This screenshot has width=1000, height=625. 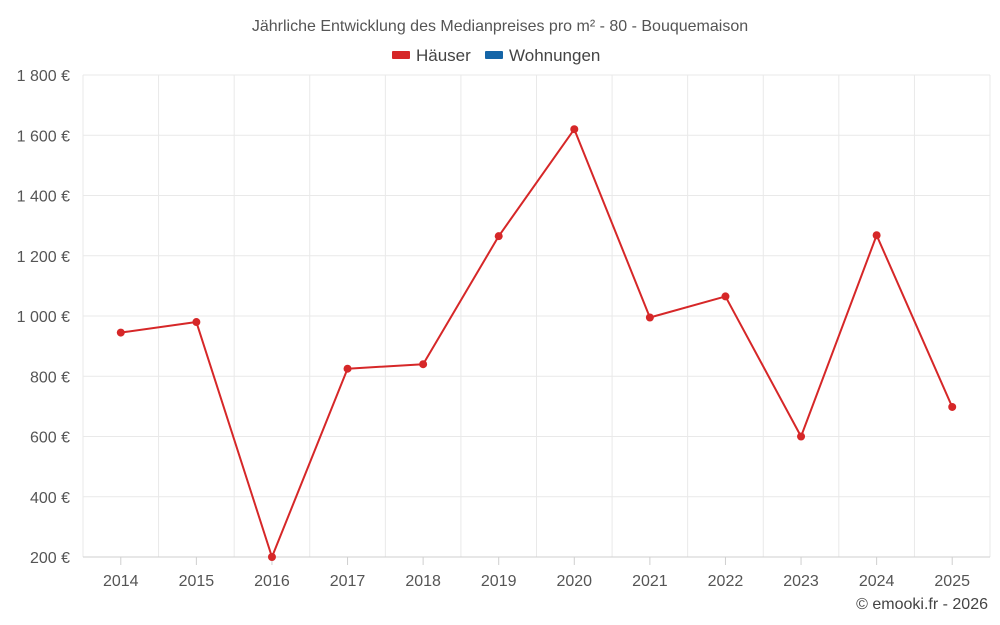 I want to click on y-tick-label: 600 €, so click(x=50, y=438).